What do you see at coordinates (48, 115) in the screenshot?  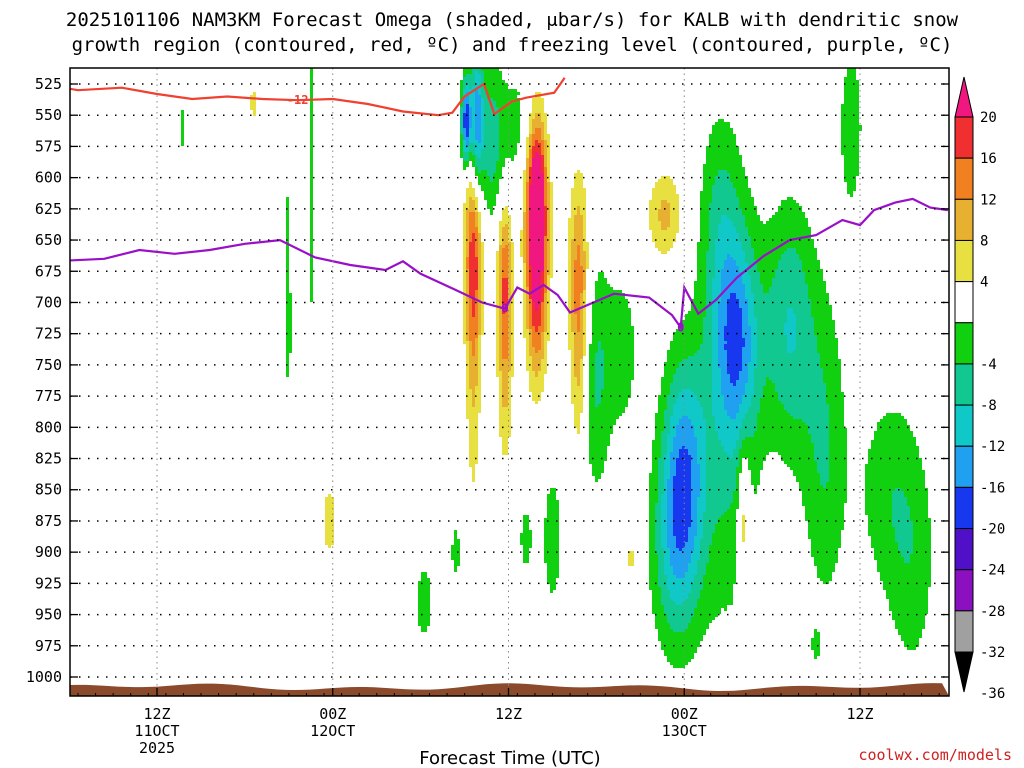 I see `y-tick-label: 550` at bounding box center [48, 115].